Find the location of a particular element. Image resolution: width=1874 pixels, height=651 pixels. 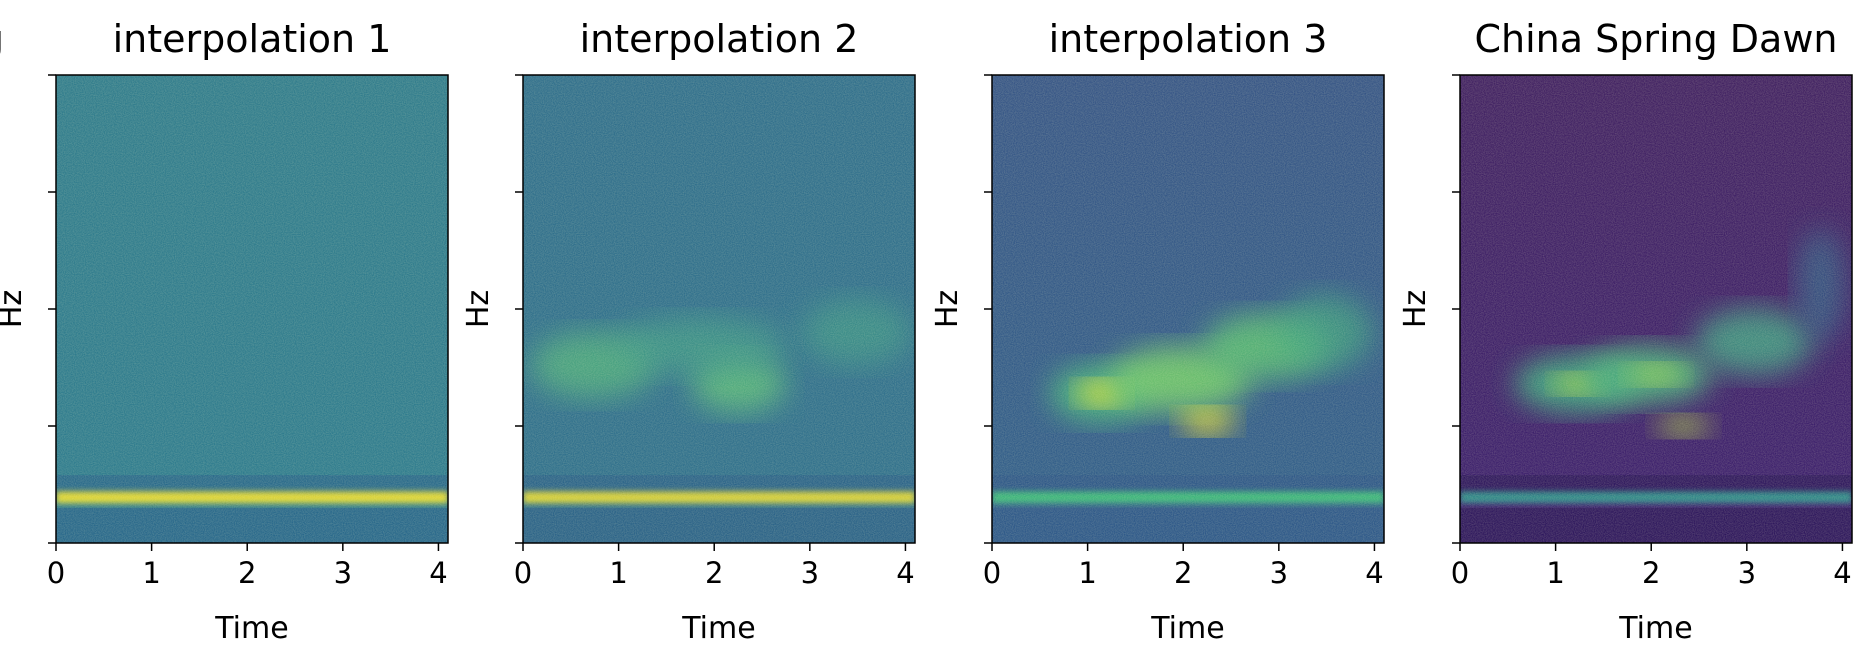

panel-title: interpolation 1 is located at coordinates (252, 39).